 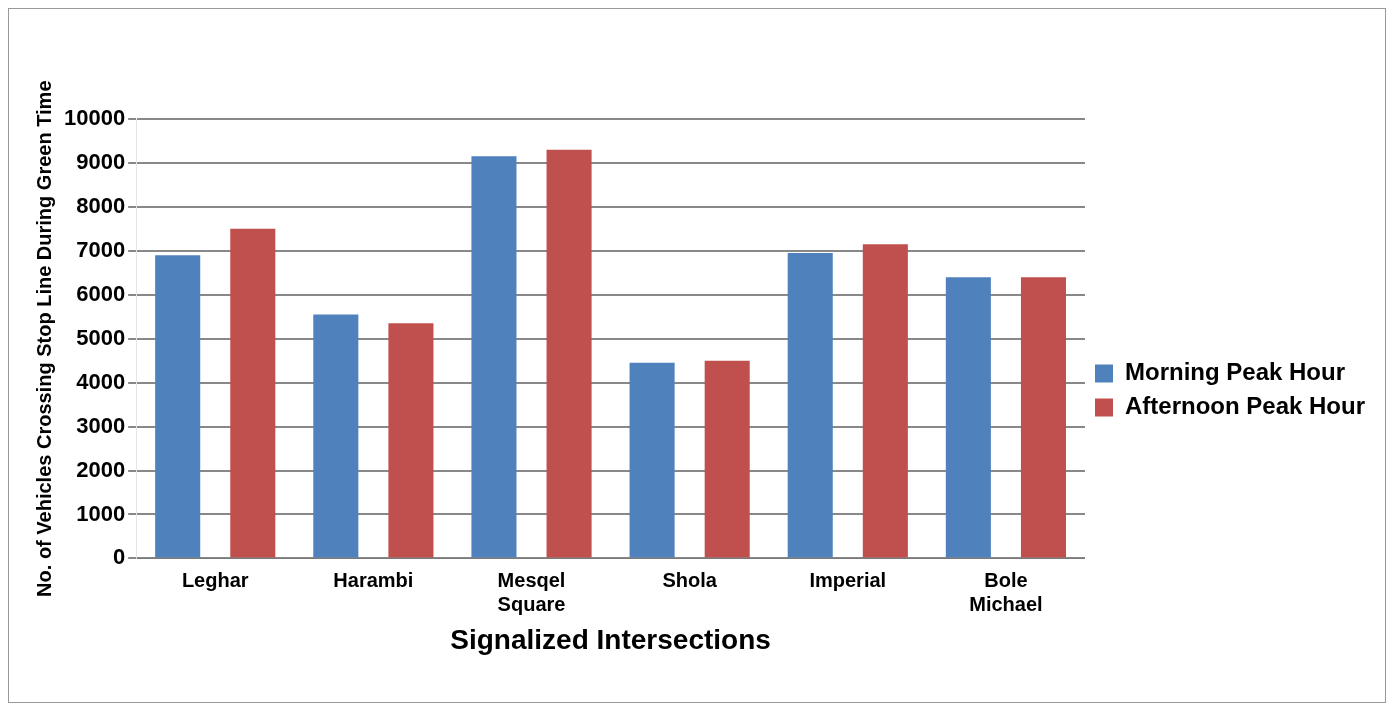 What do you see at coordinates (101, 293) in the screenshot?
I see `y-tick-label: 6000` at bounding box center [101, 293].